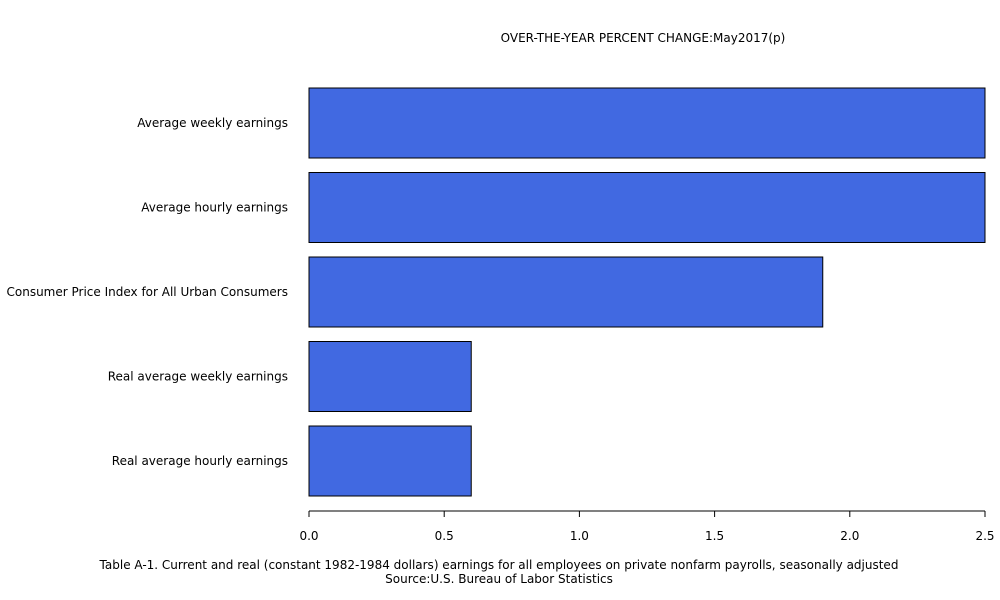 The height and width of the screenshot is (600, 1000). What do you see at coordinates (198, 377) in the screenshot?
I see `category-label: Real average weekly earnings` at bounding box center [198, 377].